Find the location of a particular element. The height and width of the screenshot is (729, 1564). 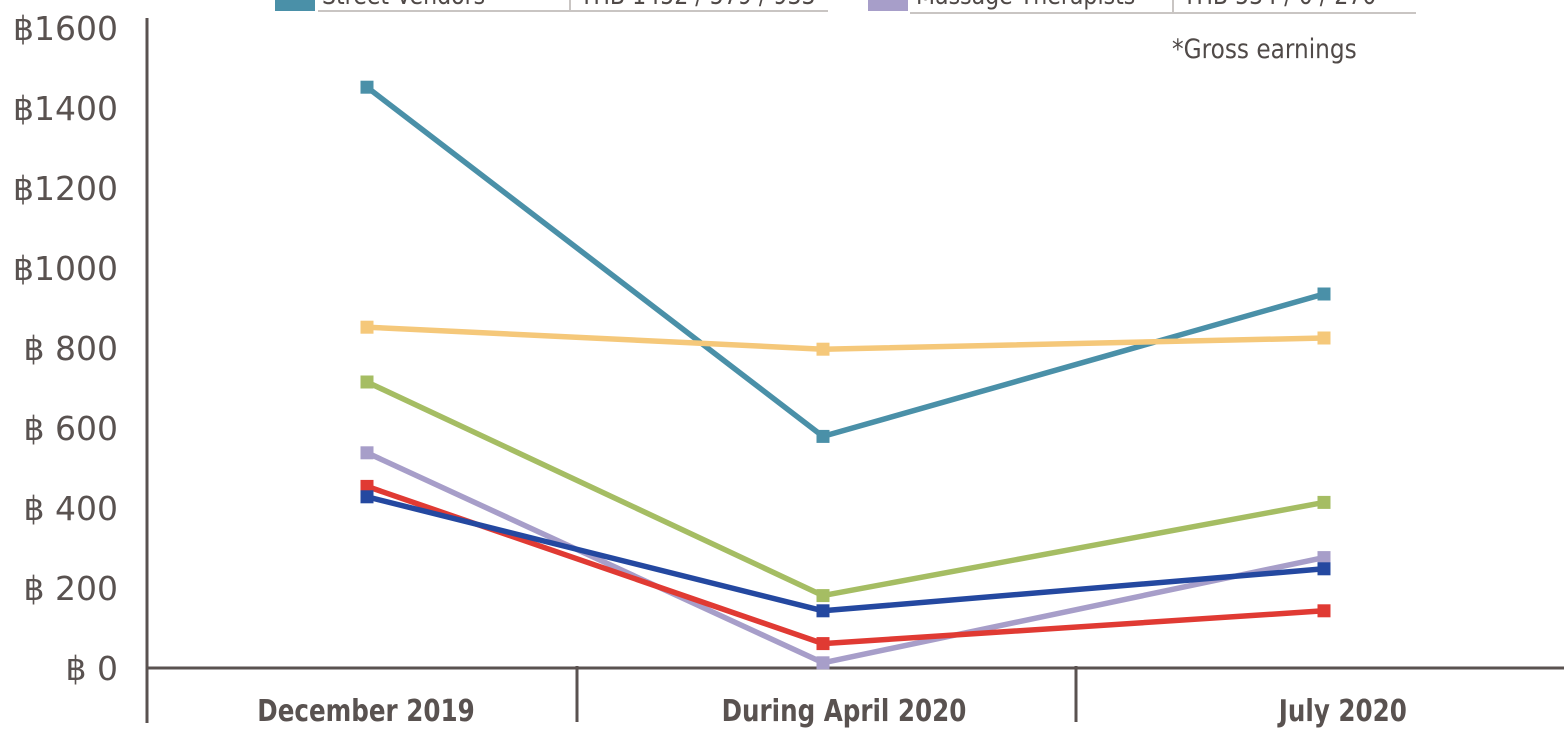

y-tick-label: ฿1600 is located at coordinates (65, 28).